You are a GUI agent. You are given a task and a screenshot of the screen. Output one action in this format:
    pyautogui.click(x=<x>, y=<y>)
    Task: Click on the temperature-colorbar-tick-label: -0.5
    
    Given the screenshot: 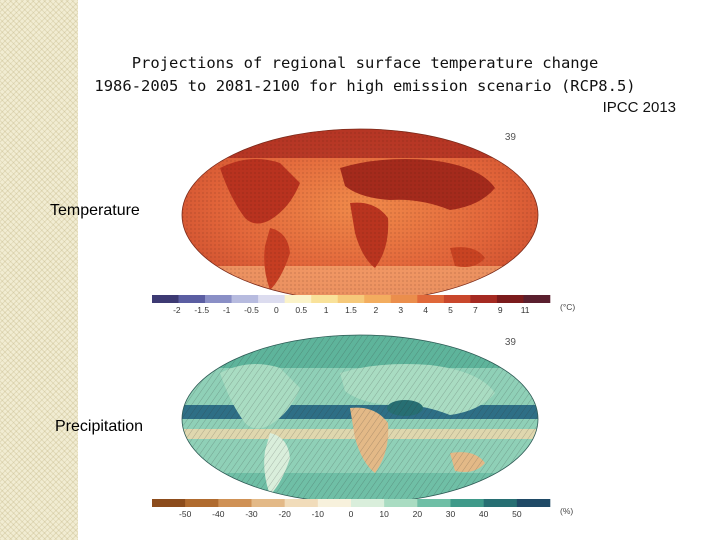 What is the action you would take?
    pyautogui.click(x=251, y=310)
    